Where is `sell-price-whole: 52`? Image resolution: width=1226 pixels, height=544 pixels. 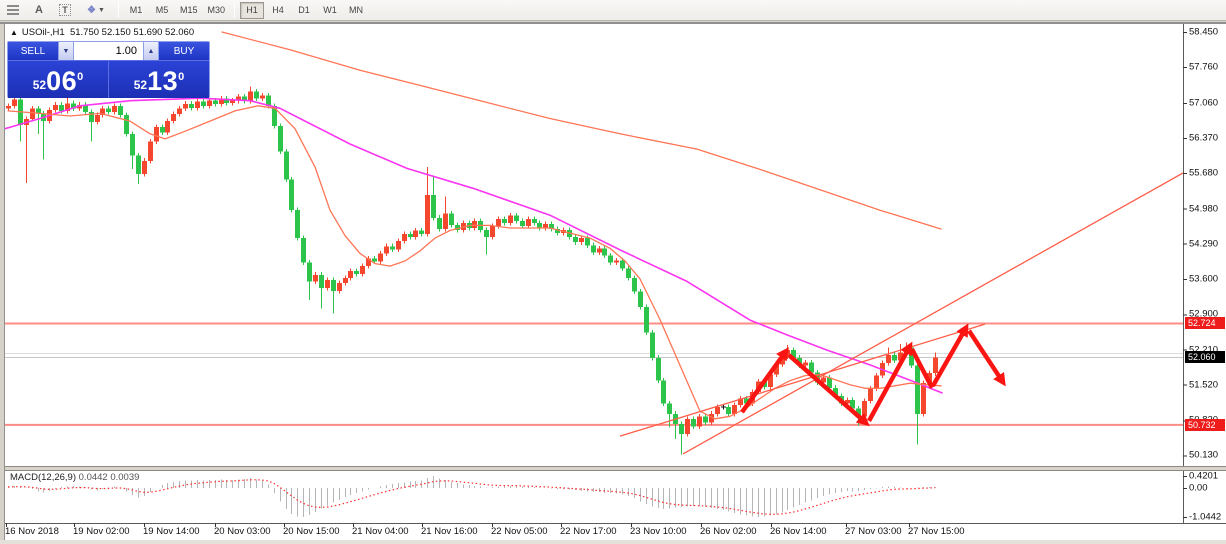 sell-price-whole: 52 is located at coordinates (39, 85).